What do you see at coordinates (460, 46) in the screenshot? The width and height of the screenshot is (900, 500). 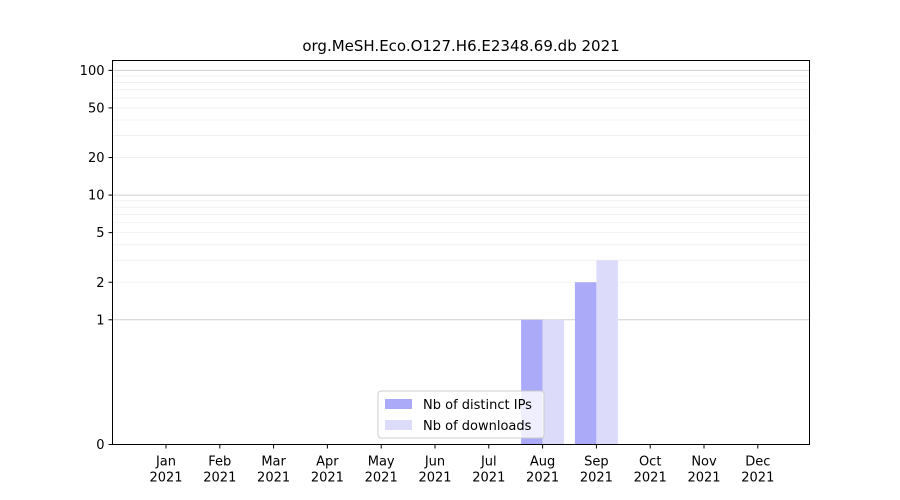 I see `chart-title: org.MeSH.Eco.O127.H6.E2348.69.db 2021` at bounding box center [460, 46].